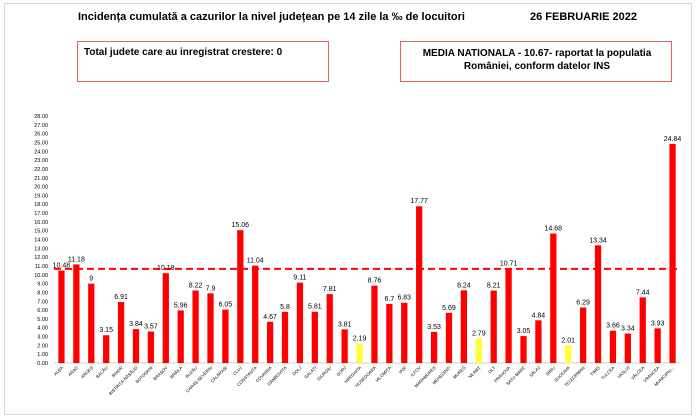 This screenshot has height=420, width=700. What do you see at coordinates (449, 308) in the screenshot?
I see `bar-value-label: 5.69` at bounding box center [449, 308].